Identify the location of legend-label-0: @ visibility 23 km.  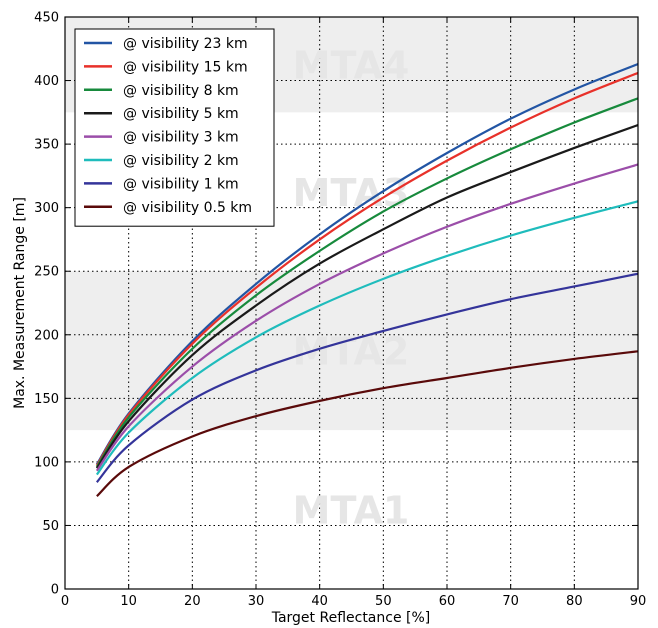
(185, 44).